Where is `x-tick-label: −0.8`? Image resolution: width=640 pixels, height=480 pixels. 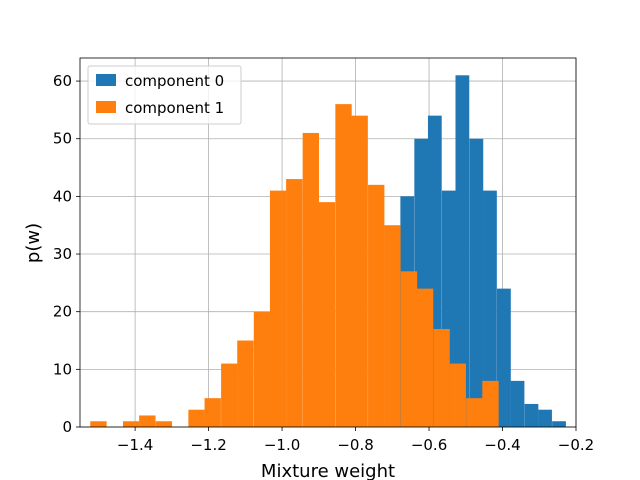 x-tick-label: −0.8 is located at coordinates (355, 445).